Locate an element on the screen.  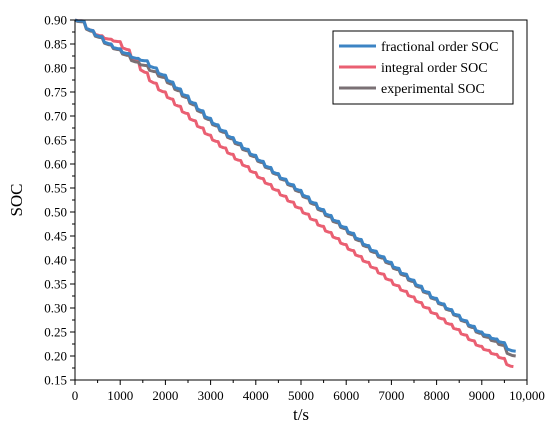
y-tick-label: 0.75 is located at coordinates (55, 92).